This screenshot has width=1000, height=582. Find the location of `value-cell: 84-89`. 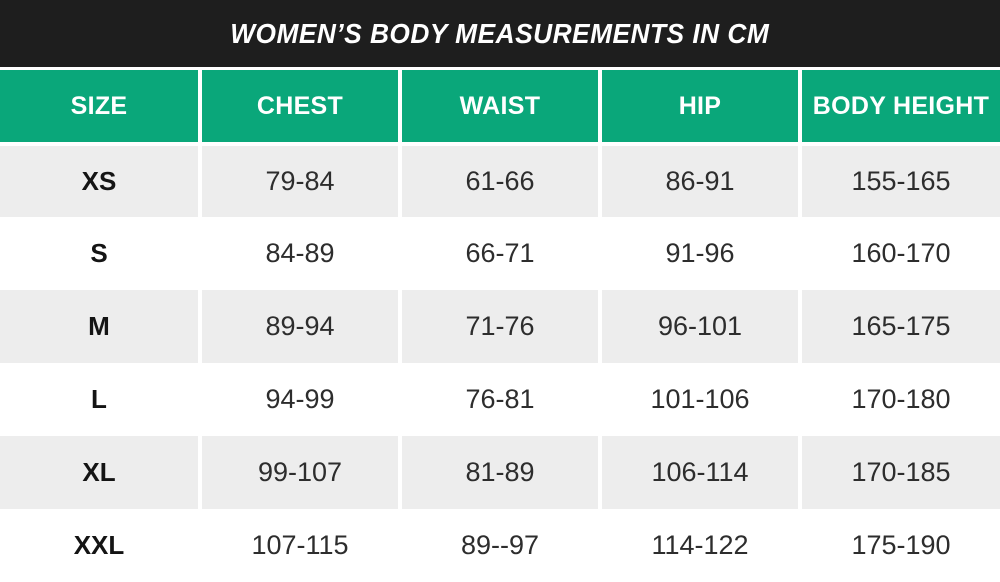

value-cell: 84-89 is located at coordinates (301, 253).